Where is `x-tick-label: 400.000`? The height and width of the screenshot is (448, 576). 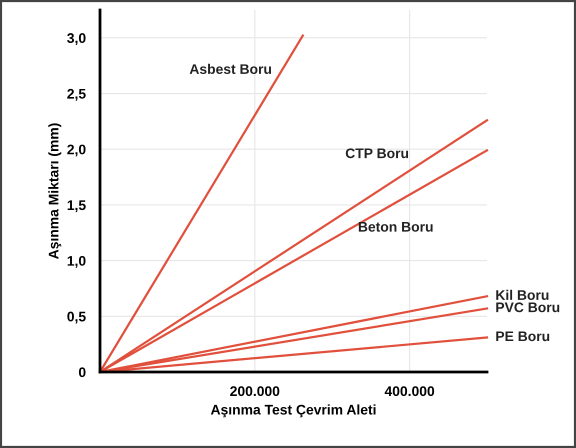 x-tick-label: 400.000 is located at coordinates (409, 391).